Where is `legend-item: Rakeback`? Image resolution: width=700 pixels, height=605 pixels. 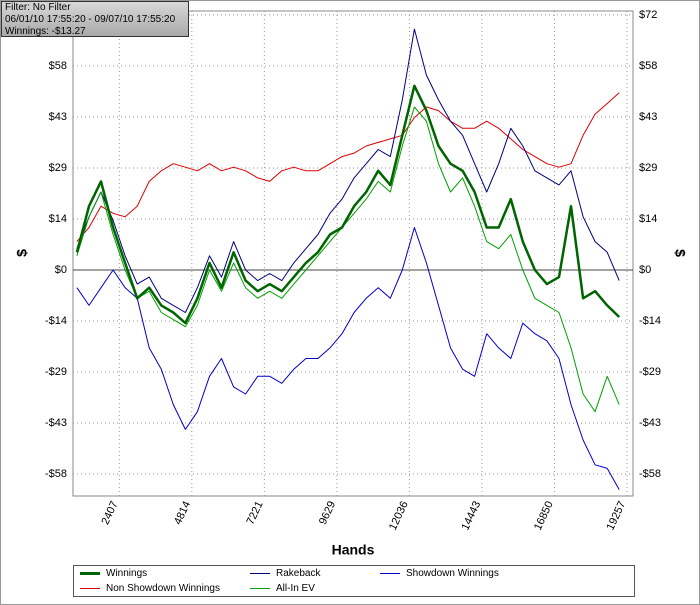
legend-item: Rakeback is located at coordinates (309, 573).